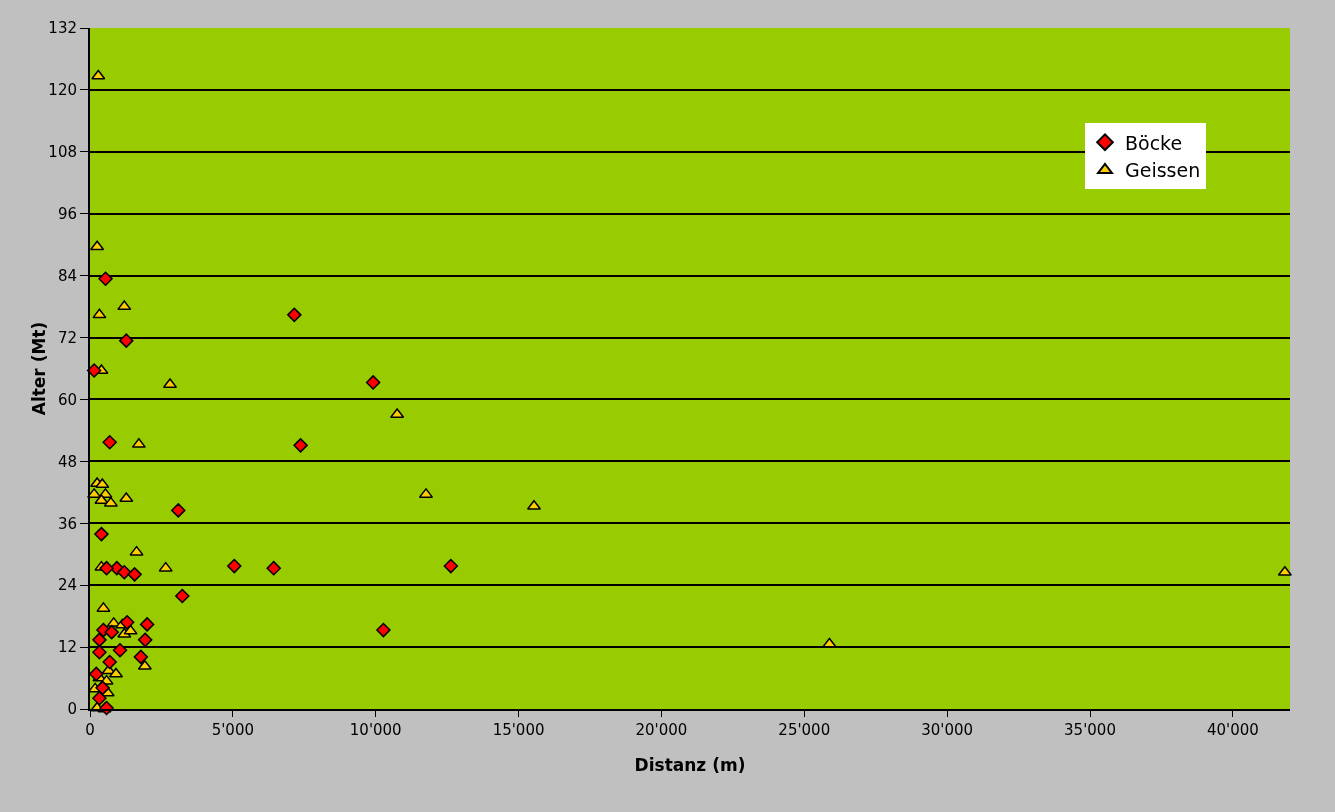  I want to click on y-tick-label: 72, so click(67, 337).